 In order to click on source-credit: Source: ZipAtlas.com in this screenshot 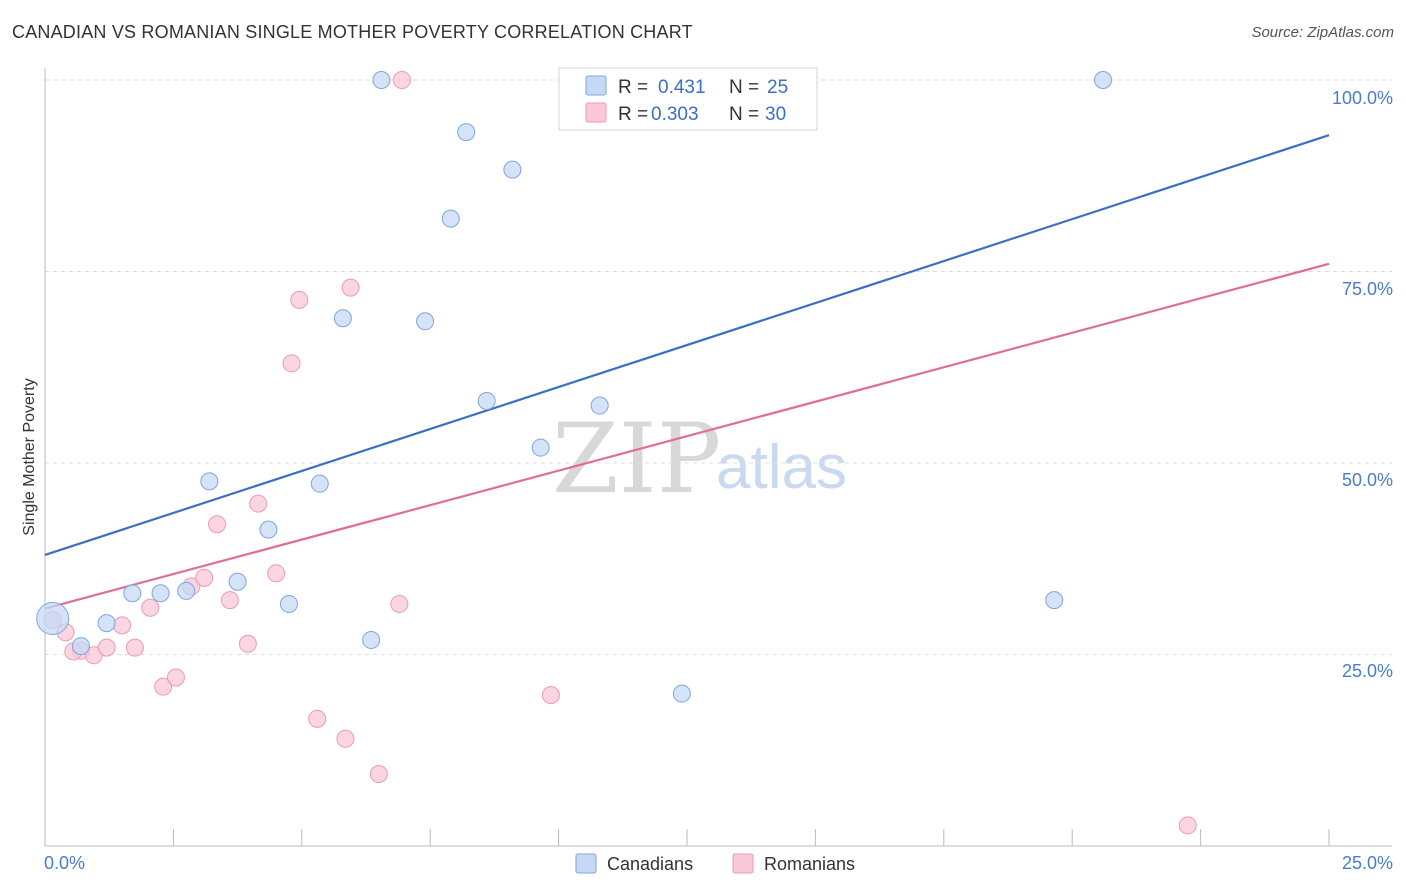, I will do `click(1322, 32)`.